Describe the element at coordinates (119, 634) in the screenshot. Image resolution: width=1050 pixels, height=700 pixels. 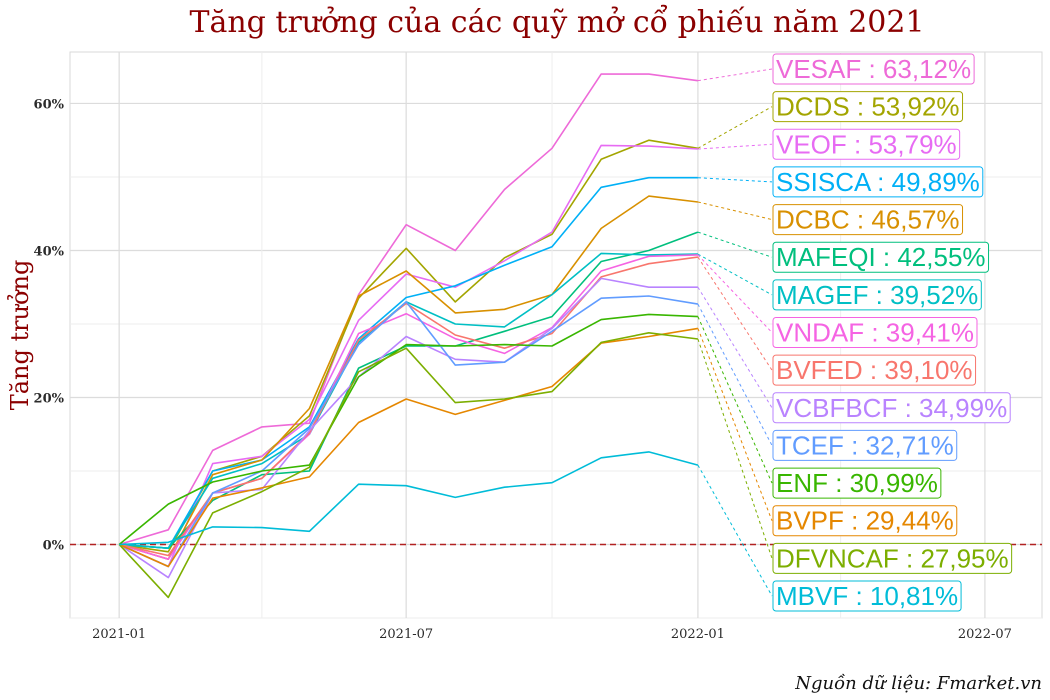
I see `x-tick-label: 2021-01` at that location.